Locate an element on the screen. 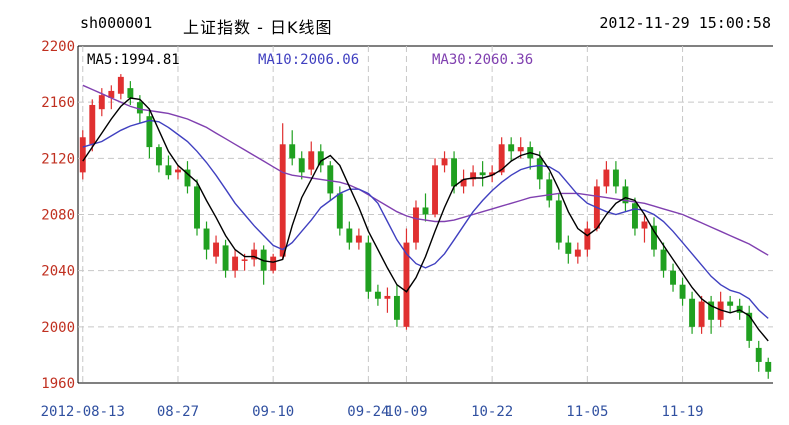 The height and width of the screenshot is (425, 789). ma5-name: MA5 is located at coordinates (100, 60).